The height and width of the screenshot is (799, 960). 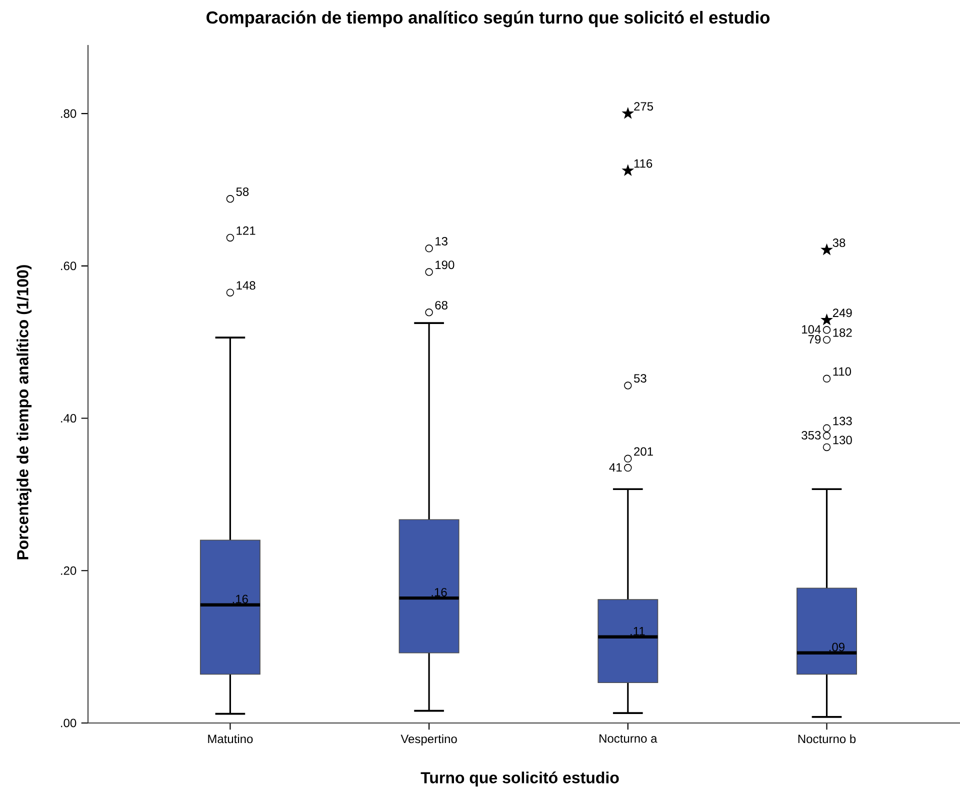 I want to click on annotation: 38, so click(x=839, y=242).